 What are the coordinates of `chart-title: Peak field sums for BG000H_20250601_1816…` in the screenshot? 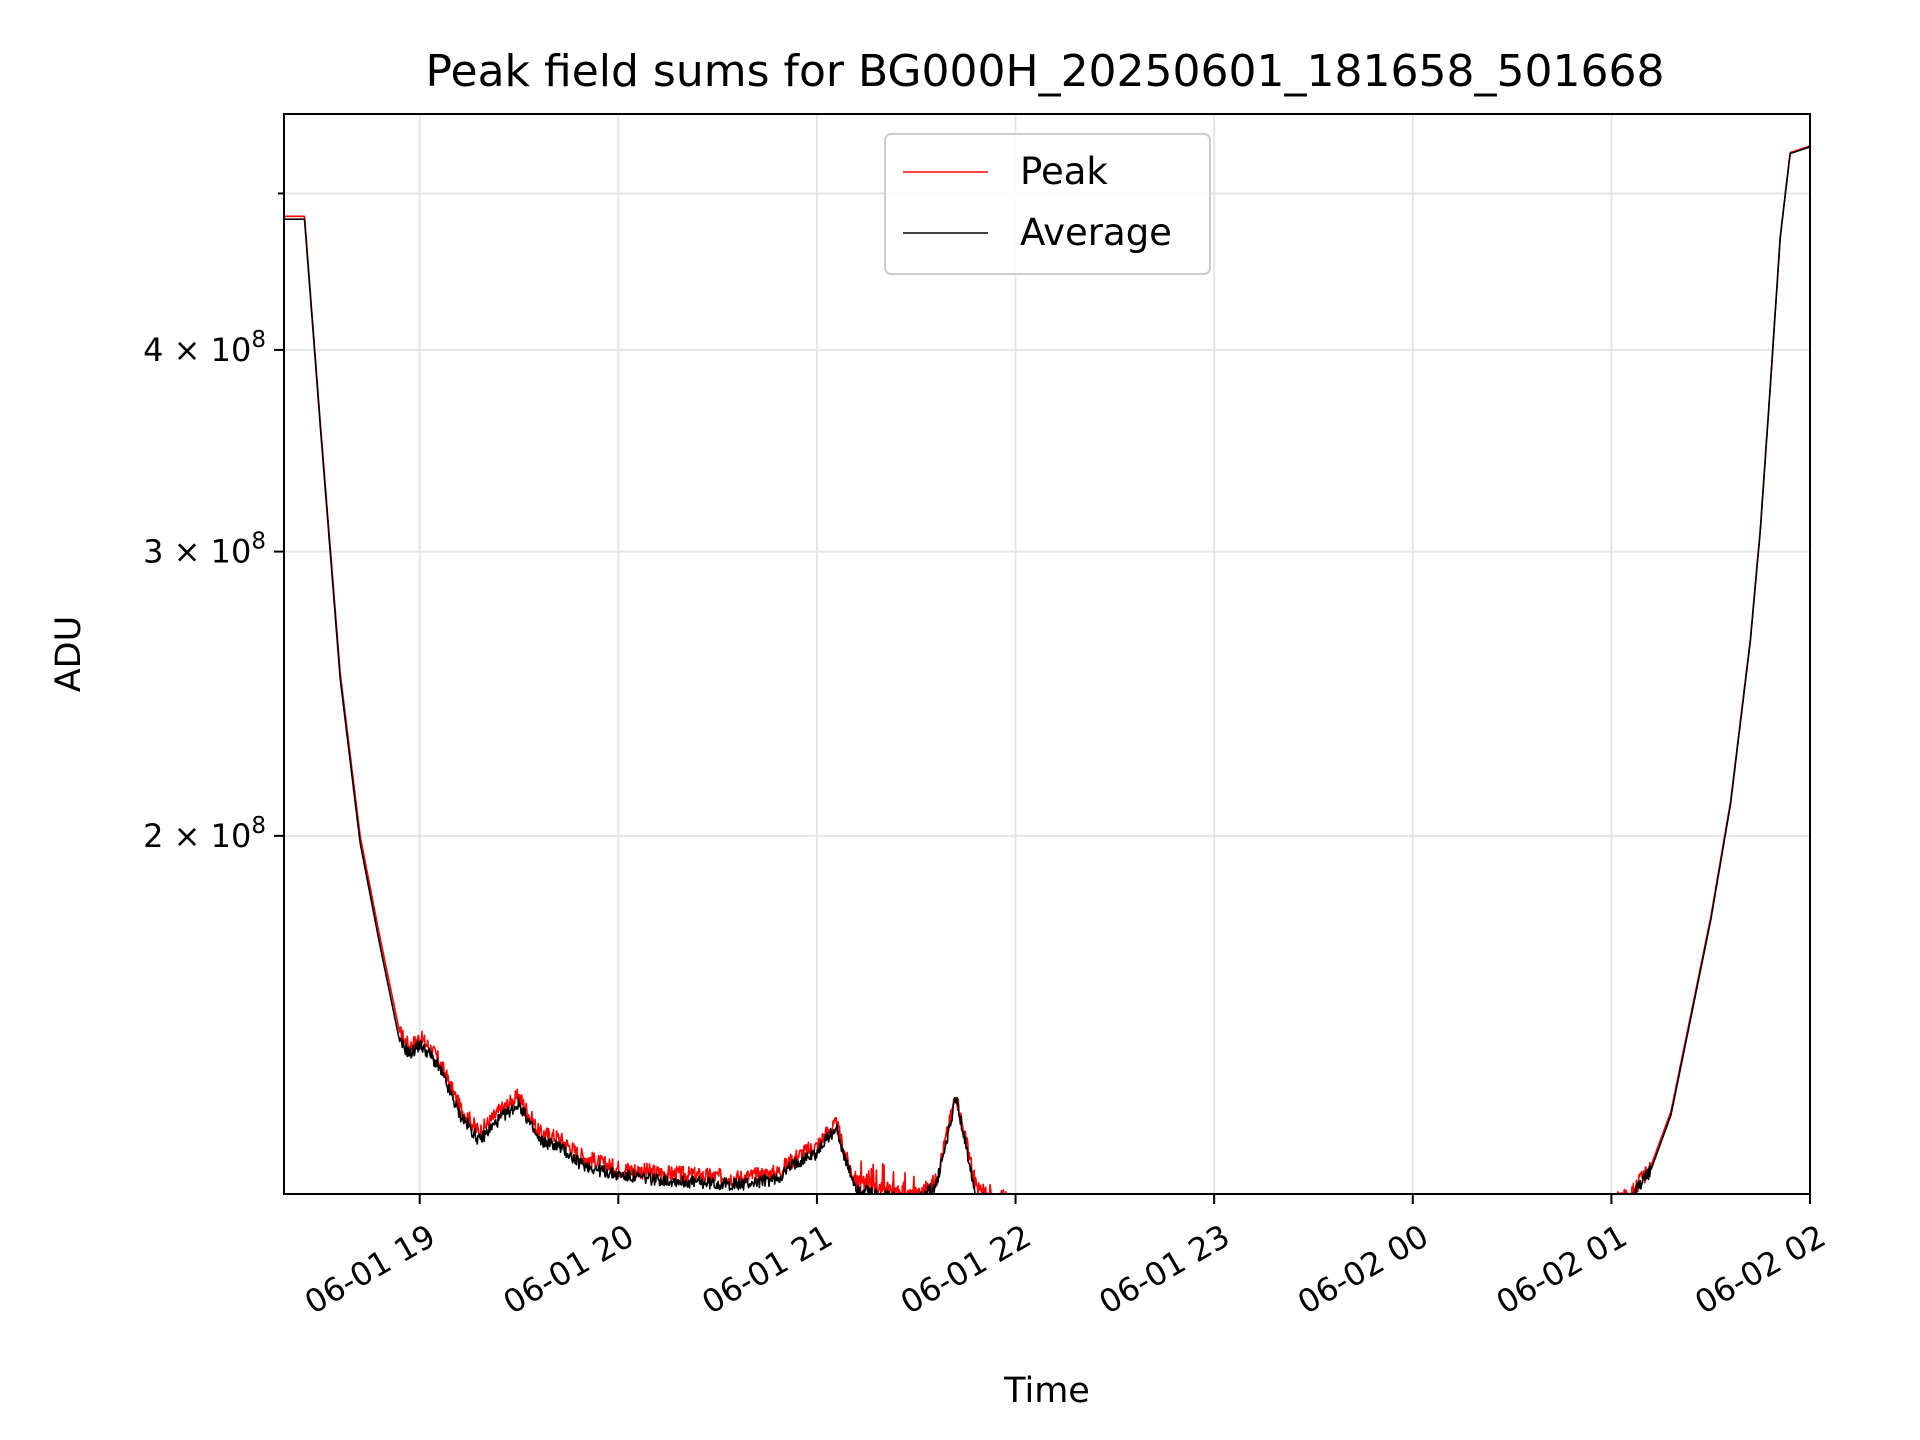 It's located at (1045, 71).